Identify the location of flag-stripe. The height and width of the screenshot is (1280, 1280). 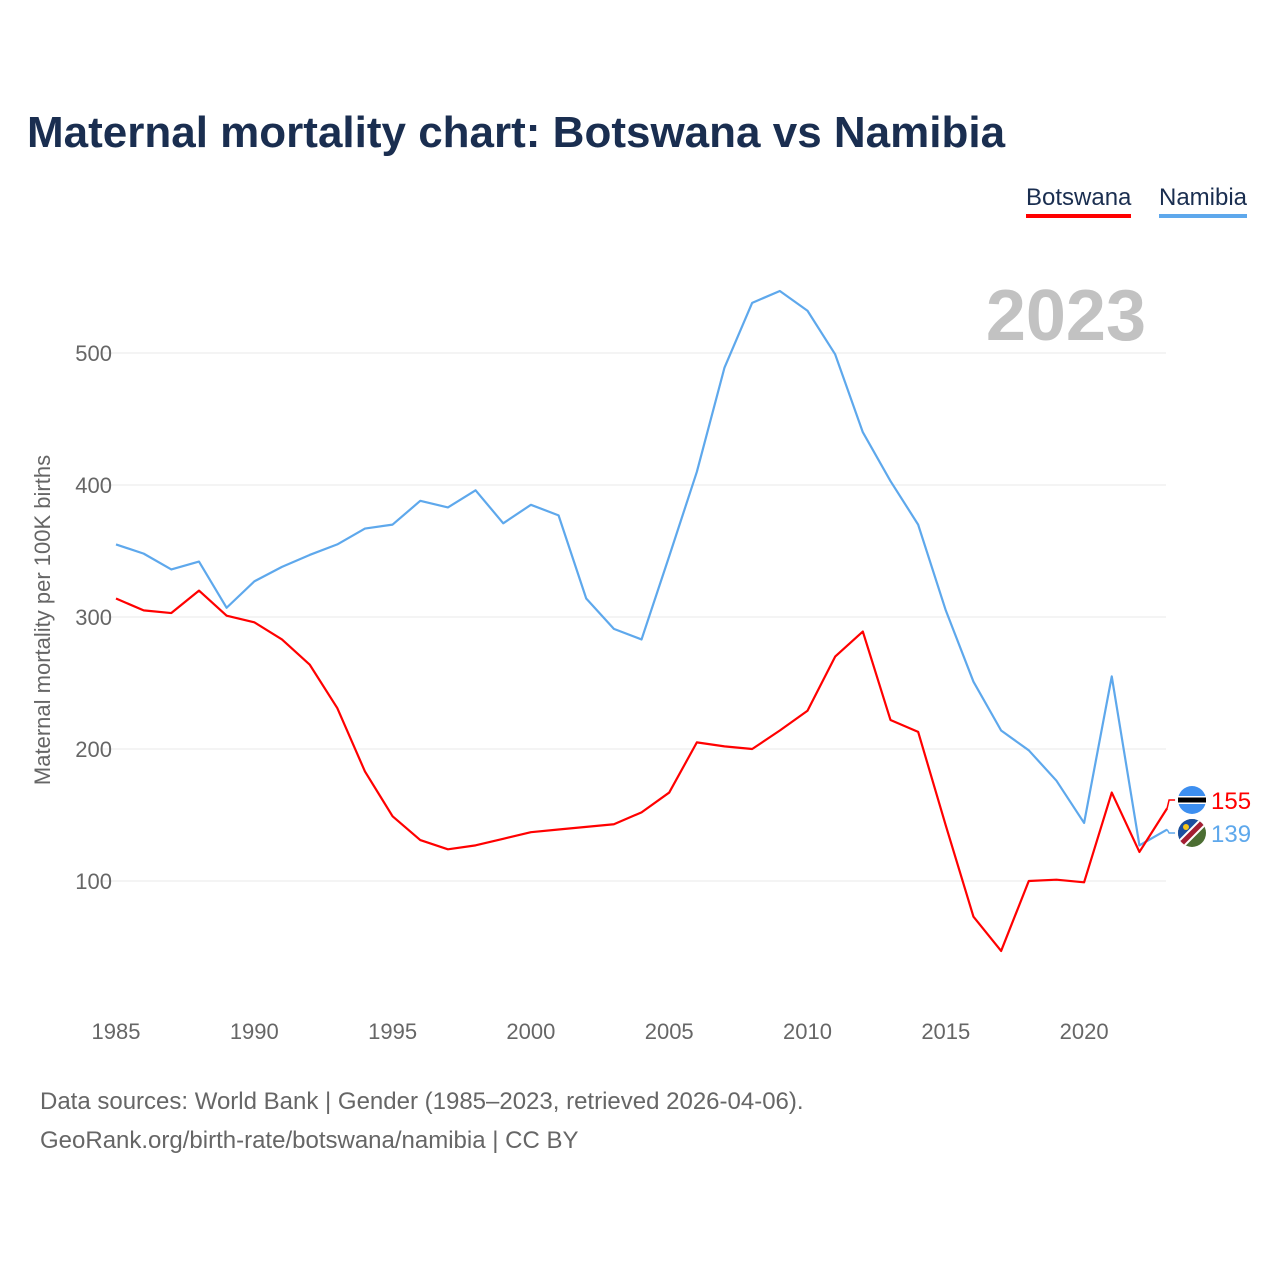
(1192, 800).